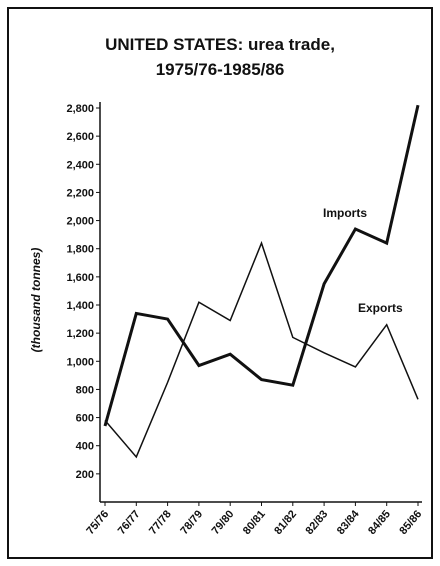 The height and width of the screenshot is (566, 440). I want to click on x-tick-label: 78/79, so click(191, 522).